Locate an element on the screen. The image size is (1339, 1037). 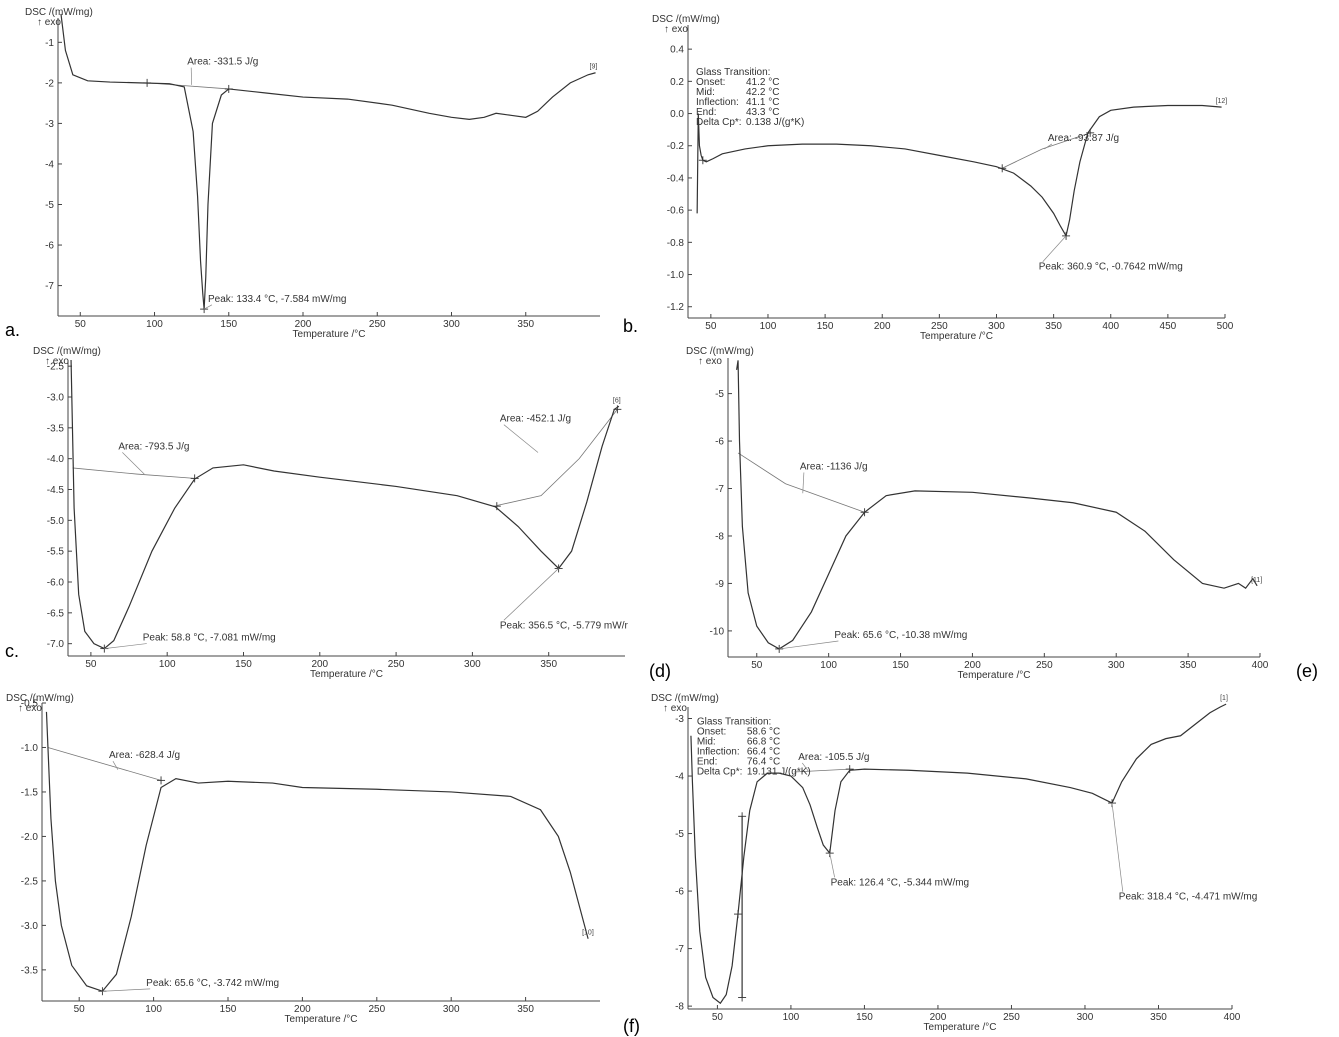
y-tick-label: -7.0 is located at coordinates (56, 644).